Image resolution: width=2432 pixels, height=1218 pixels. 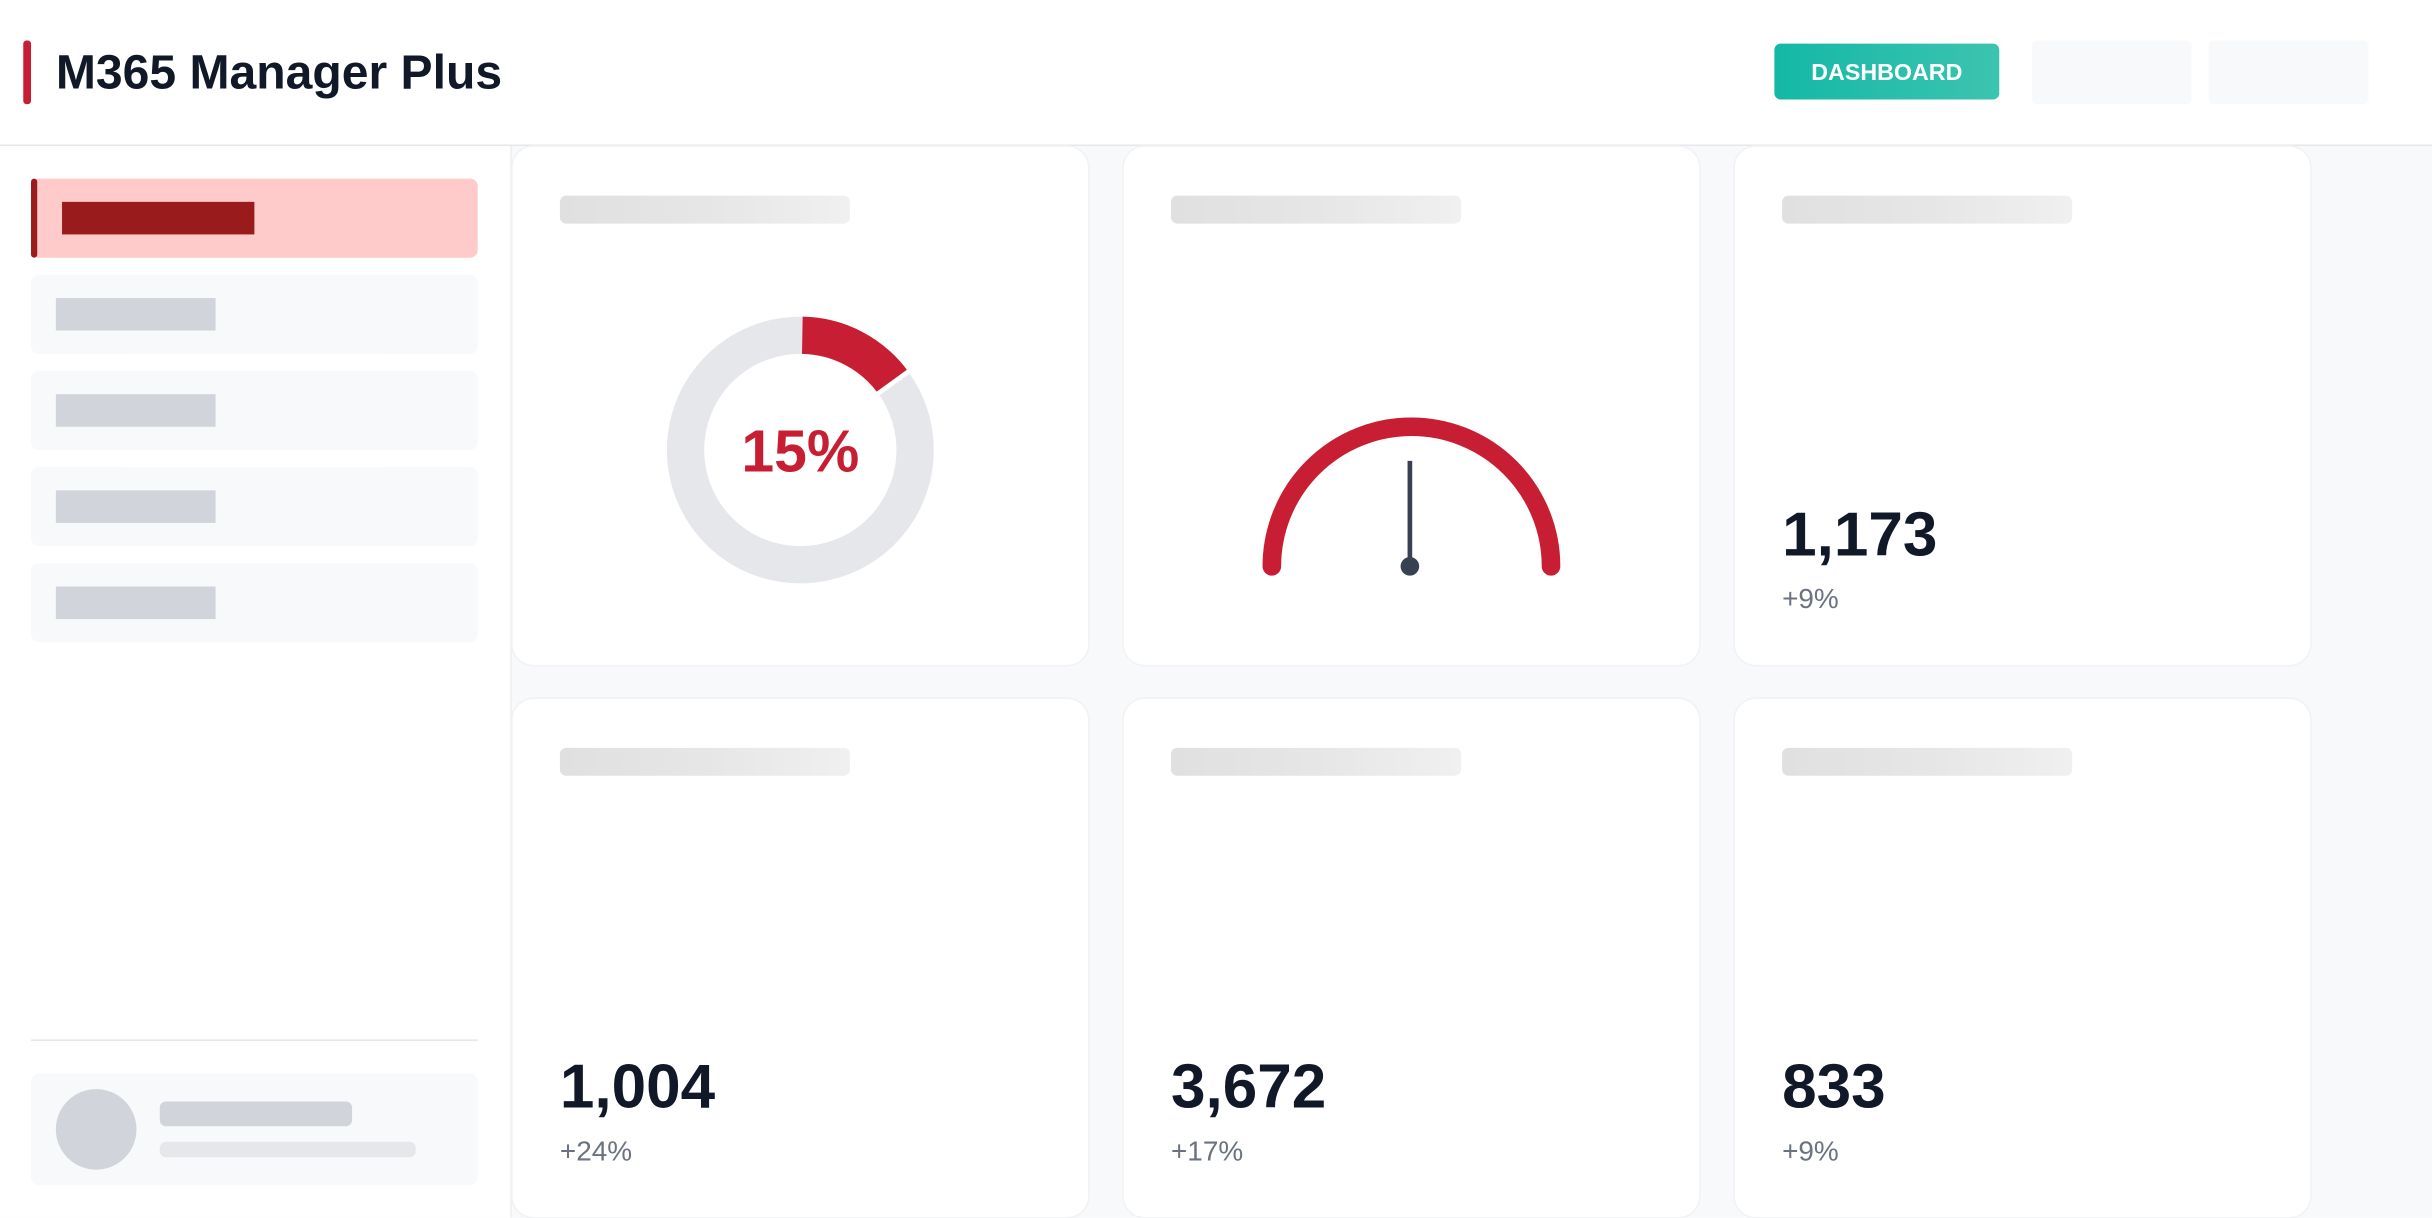 What do you see at coordinates (34, 218) in the screenshot?
I see `nav-item-indicator` at bounding box center [34, 218].